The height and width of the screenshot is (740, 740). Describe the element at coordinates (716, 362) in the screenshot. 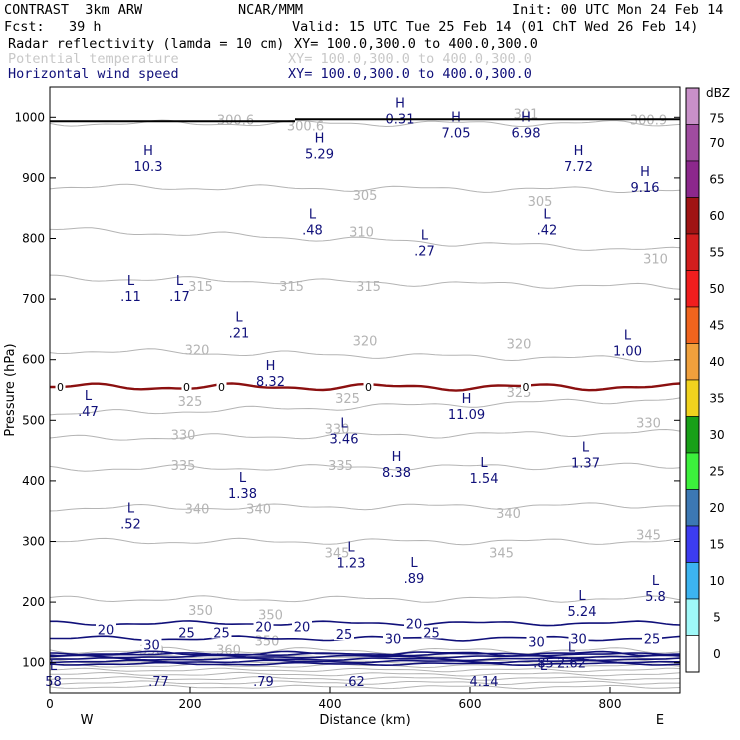

I see `colorbar-label: 40` at that location.